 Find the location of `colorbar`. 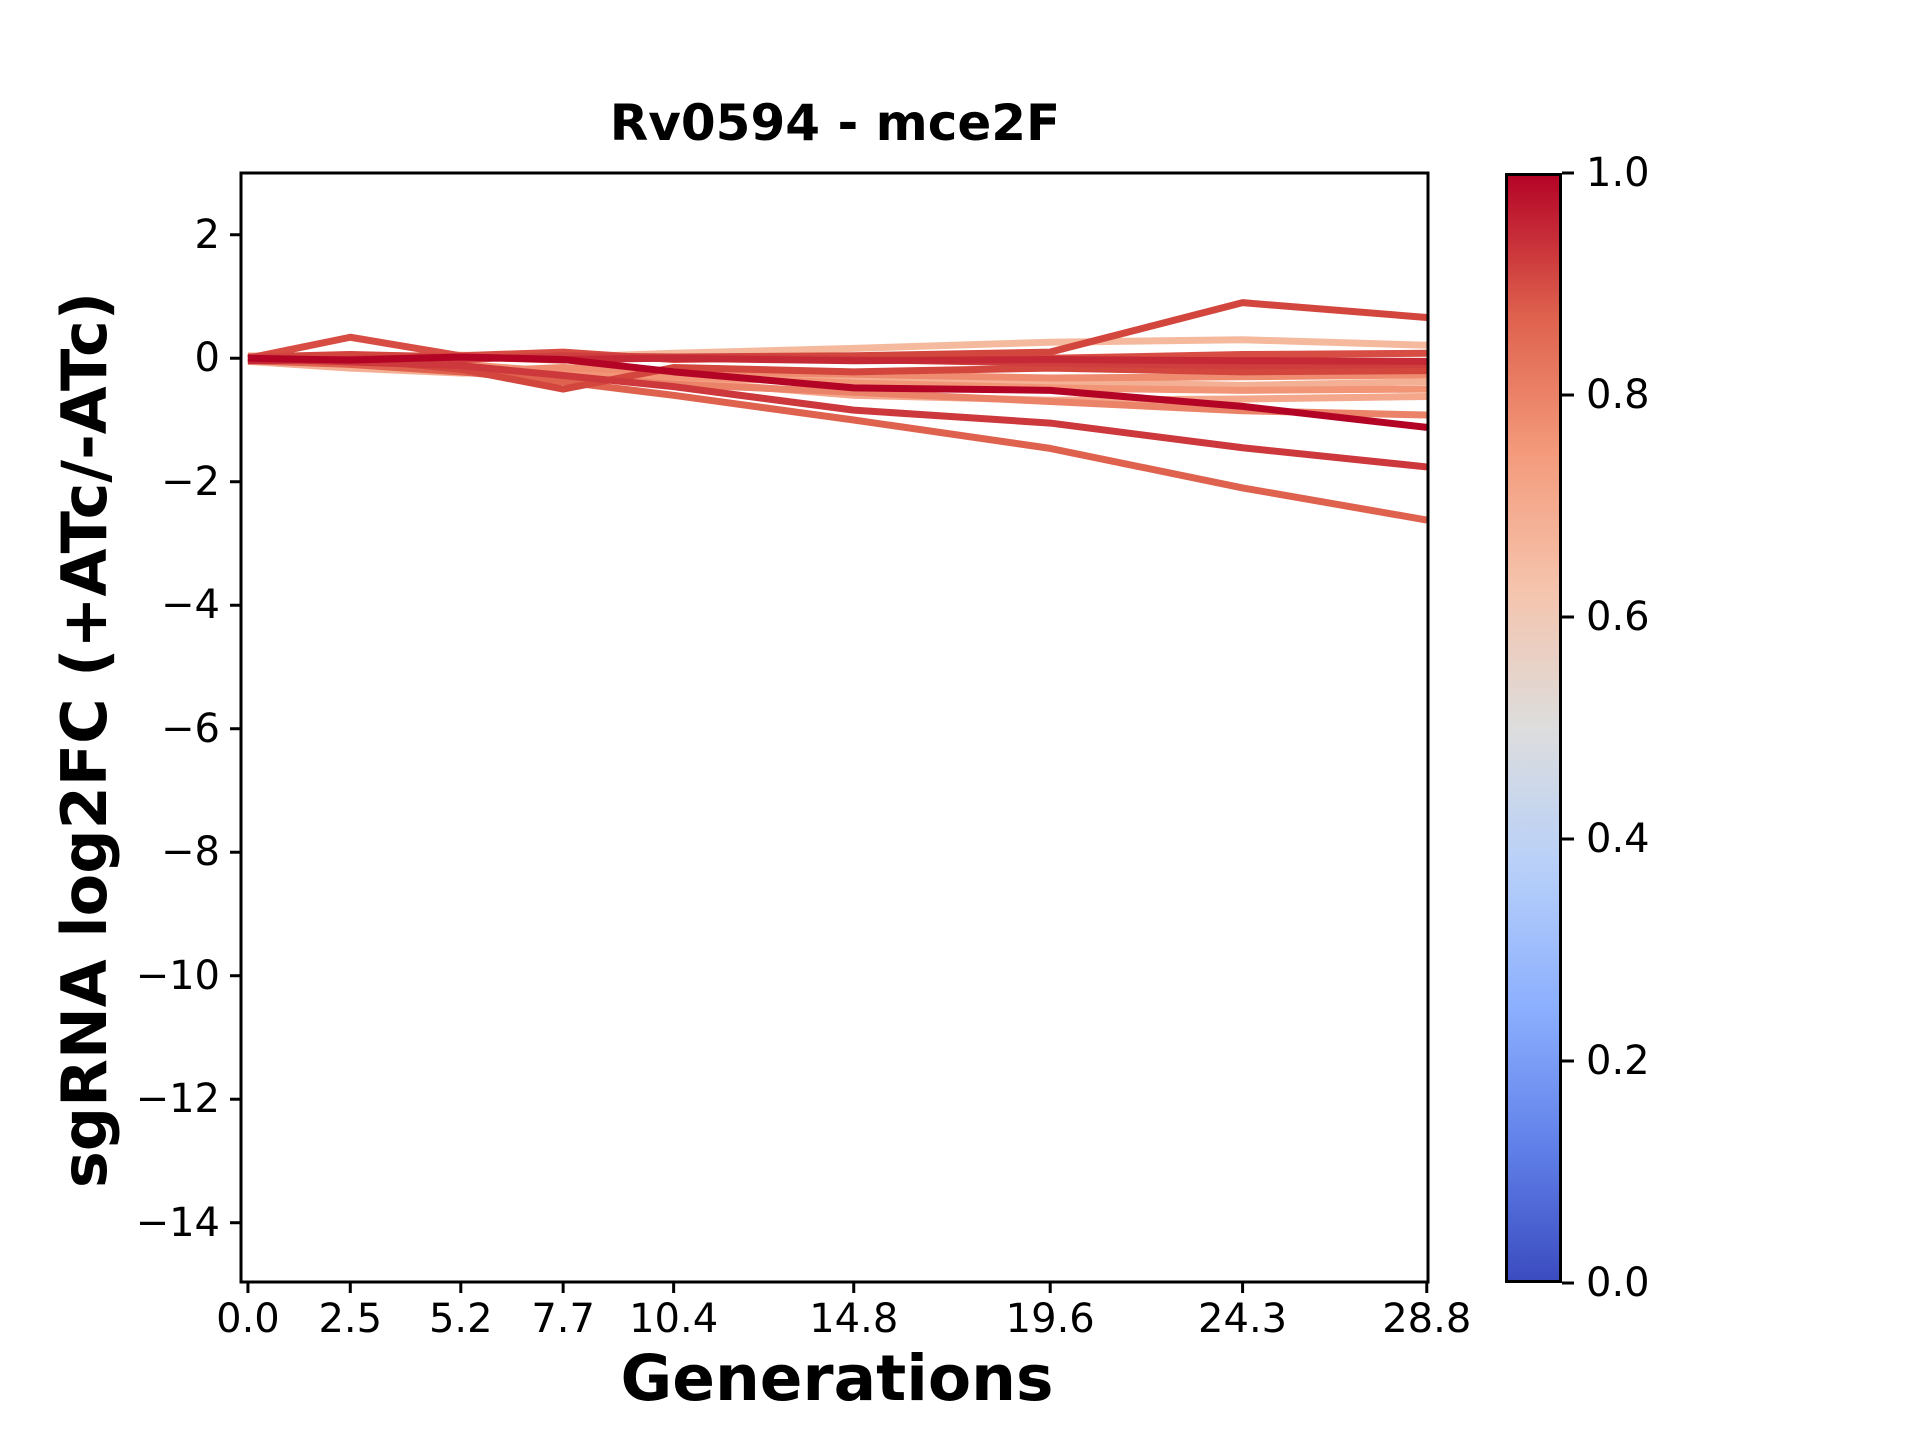

colorbar is located at coordinates (1533, 728).